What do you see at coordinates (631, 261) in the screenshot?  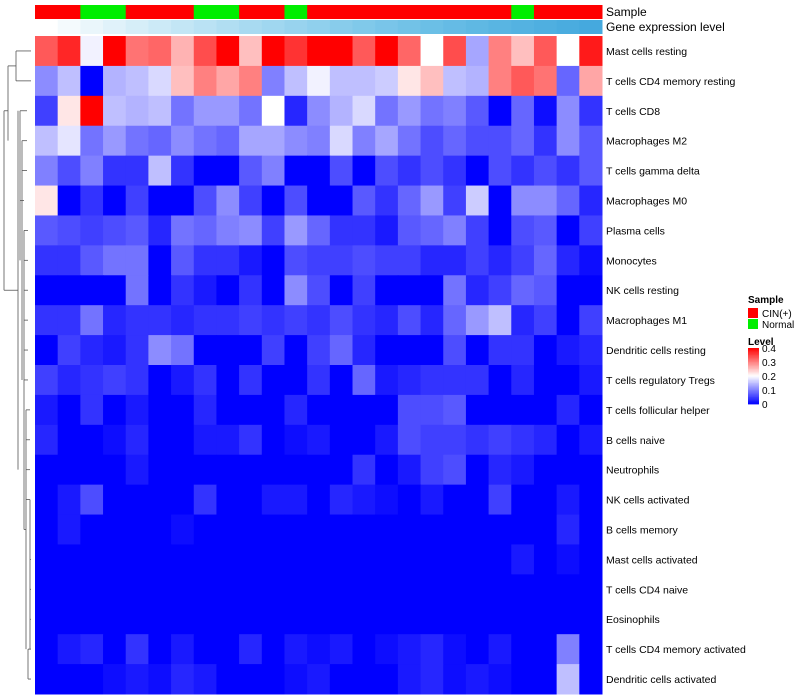 I see `row-label: Monocytes` at bounding box center [631, 261].